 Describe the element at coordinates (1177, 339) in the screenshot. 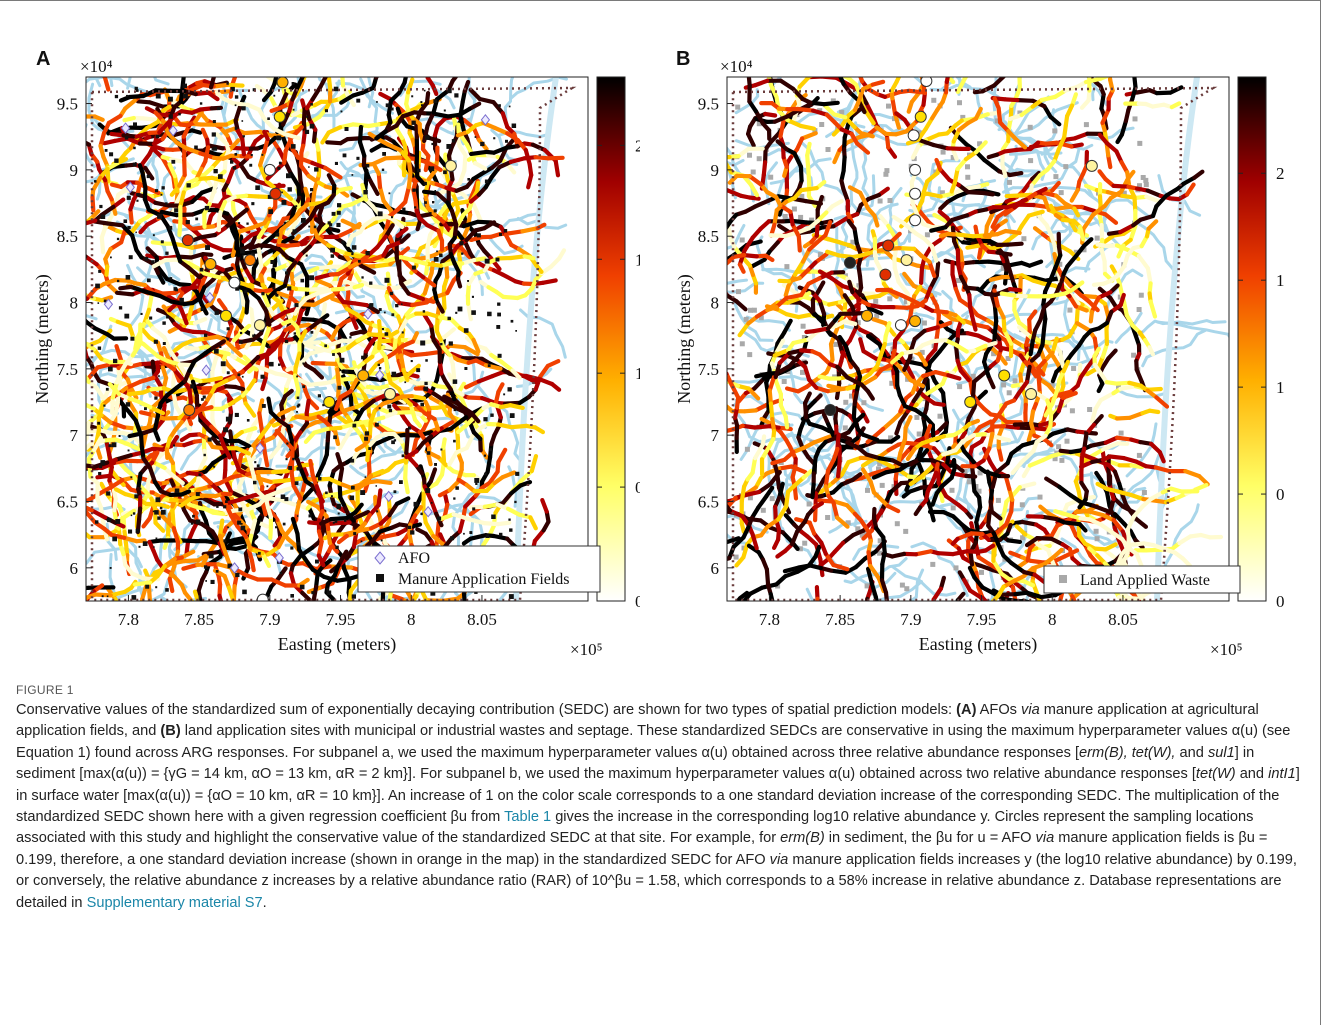

I see `coastline` at that location.